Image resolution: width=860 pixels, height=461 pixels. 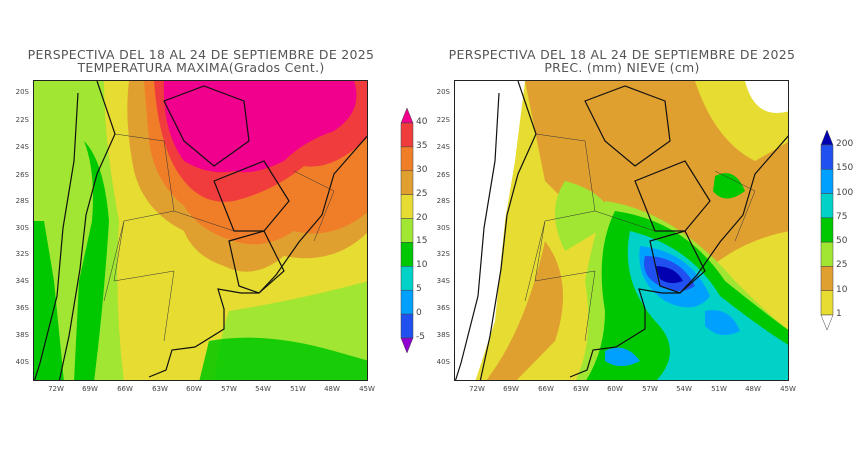 What do you see at coordinates (422, 241) in the screenshot?
I see `colorbar-label: 15` at bounding box center [422, 241].